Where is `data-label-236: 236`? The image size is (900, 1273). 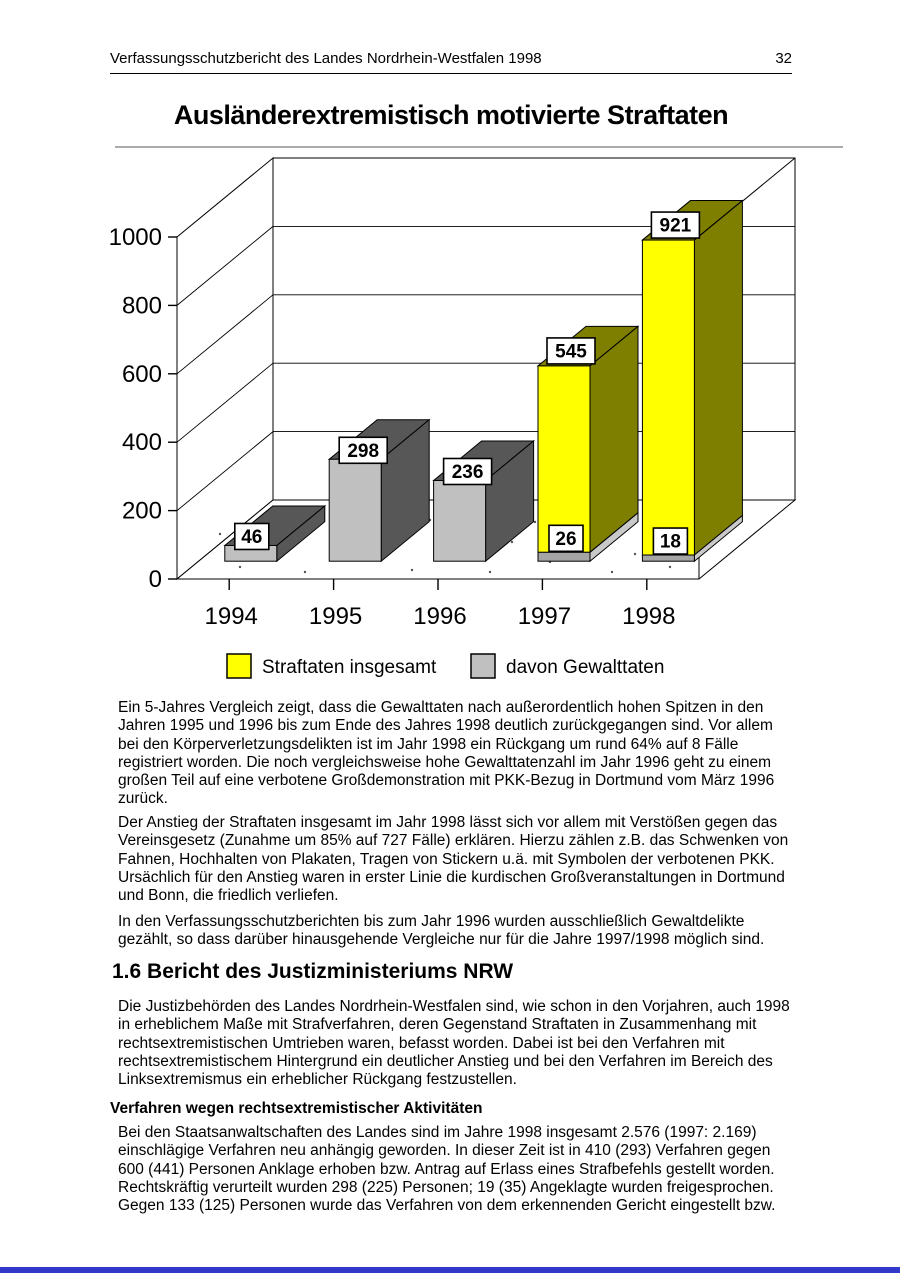 data-label-236: 236 is located at coordinates (467, 471).